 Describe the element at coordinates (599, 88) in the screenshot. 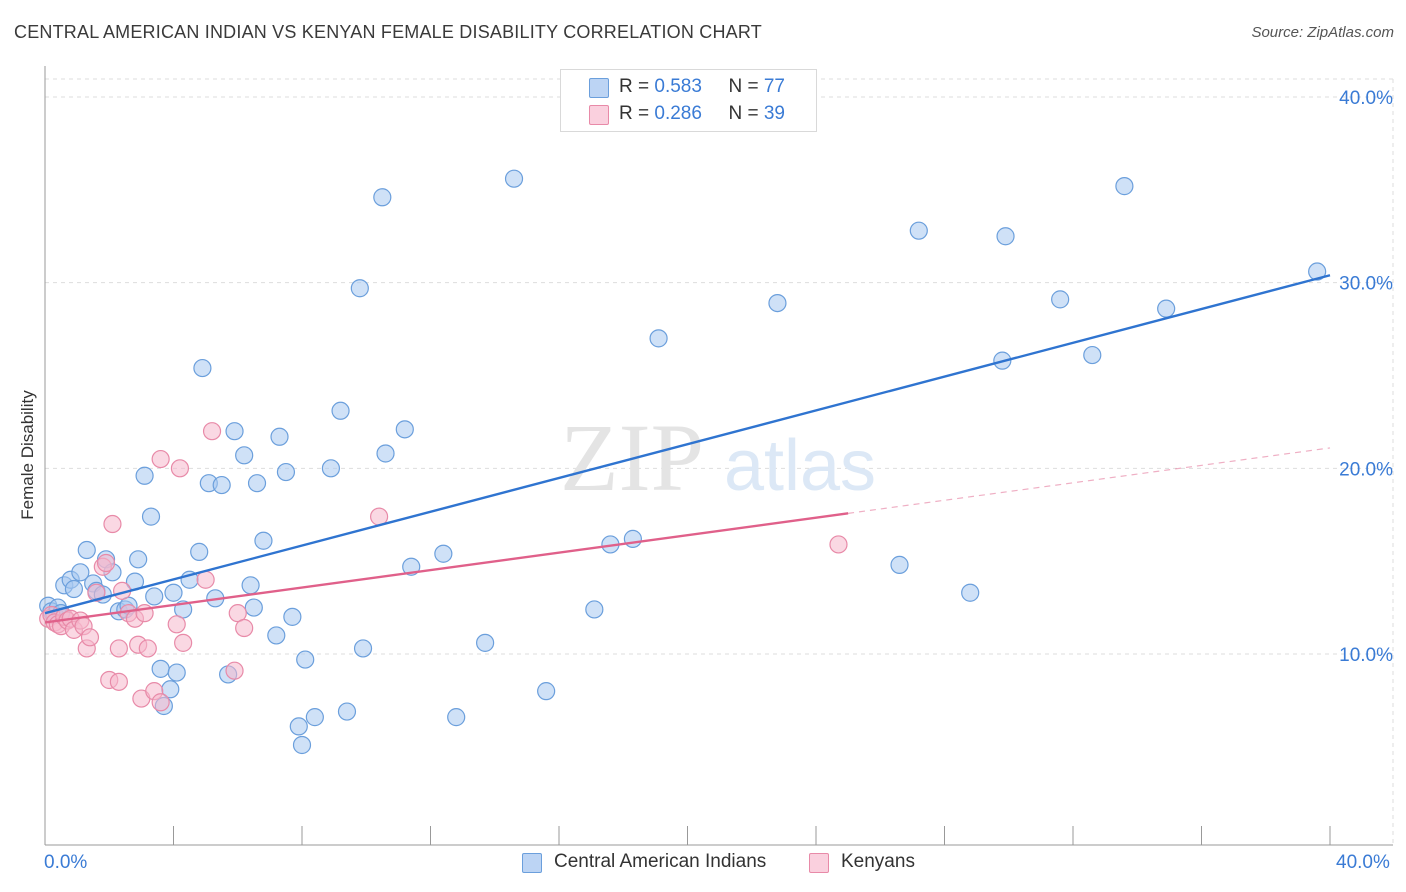

I see `legend-swatch-blue` at that location.